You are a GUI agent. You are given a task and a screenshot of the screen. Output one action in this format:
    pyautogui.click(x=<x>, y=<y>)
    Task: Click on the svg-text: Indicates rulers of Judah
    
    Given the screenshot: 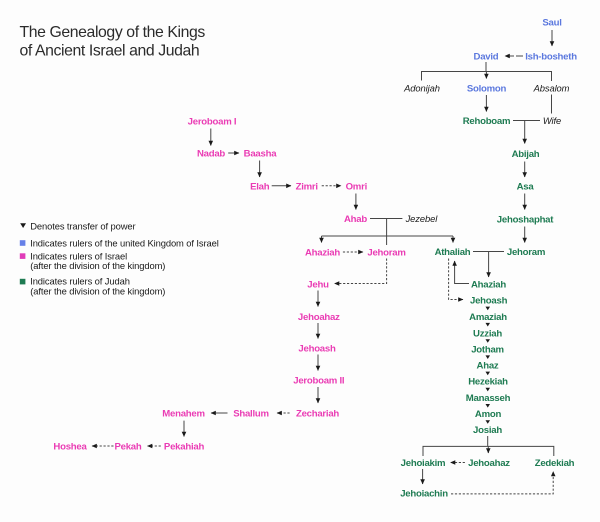 What is the action you would take?
    pyautogui.click(x=80, y=281)
    